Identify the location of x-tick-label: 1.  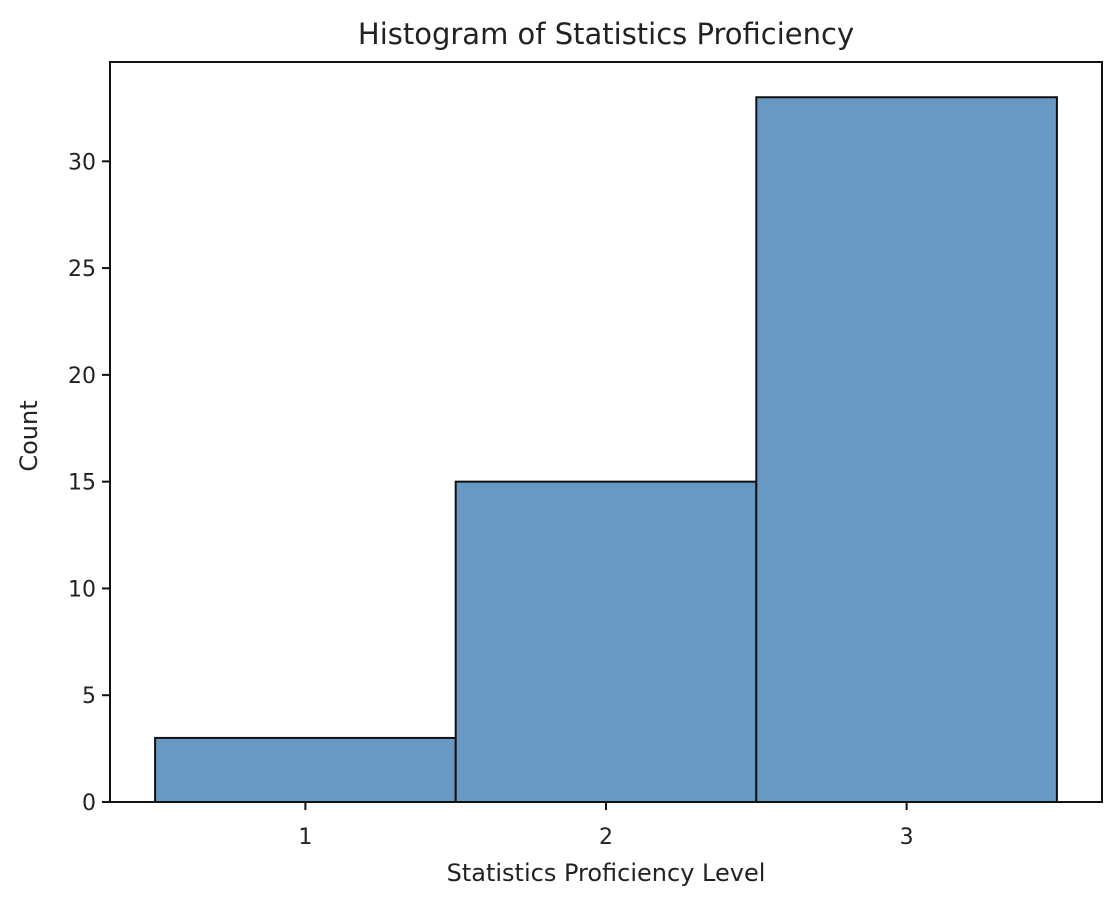
(305, 837).